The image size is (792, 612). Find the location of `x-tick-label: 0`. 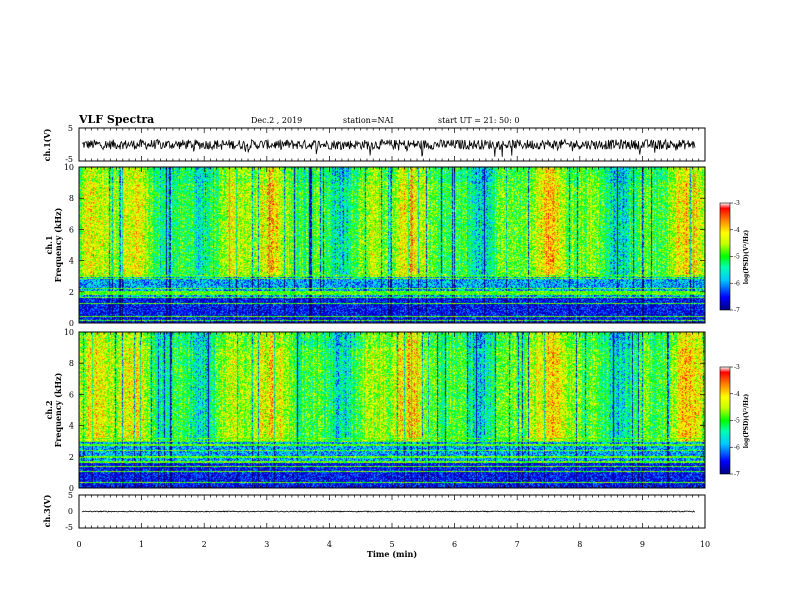

x-tick-label: 0 is located at coordinates (78, 544).